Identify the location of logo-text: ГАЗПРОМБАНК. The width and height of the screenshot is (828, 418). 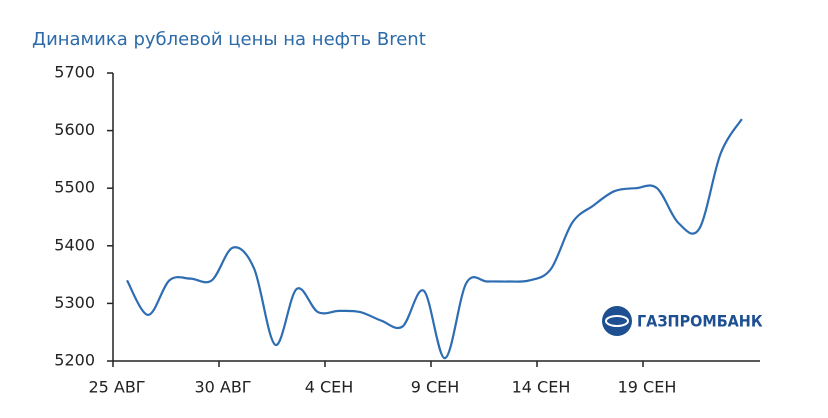
(700, 321).